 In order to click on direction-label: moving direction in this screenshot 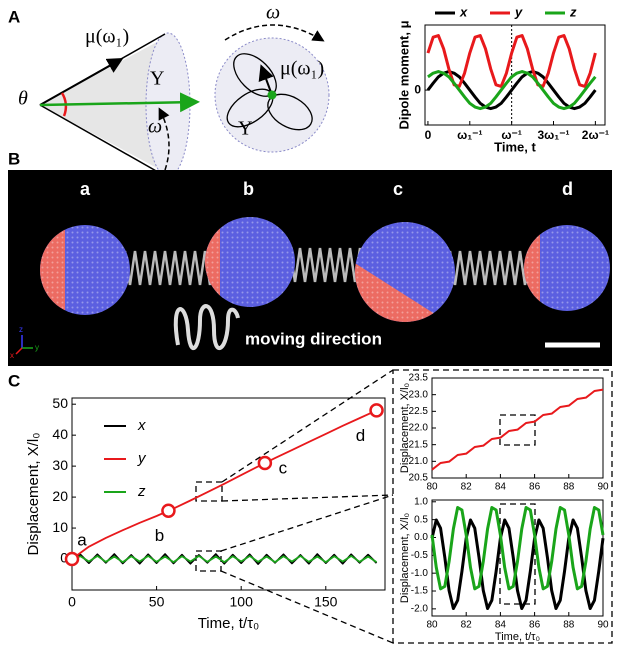, I will do `click(313, 338)`.